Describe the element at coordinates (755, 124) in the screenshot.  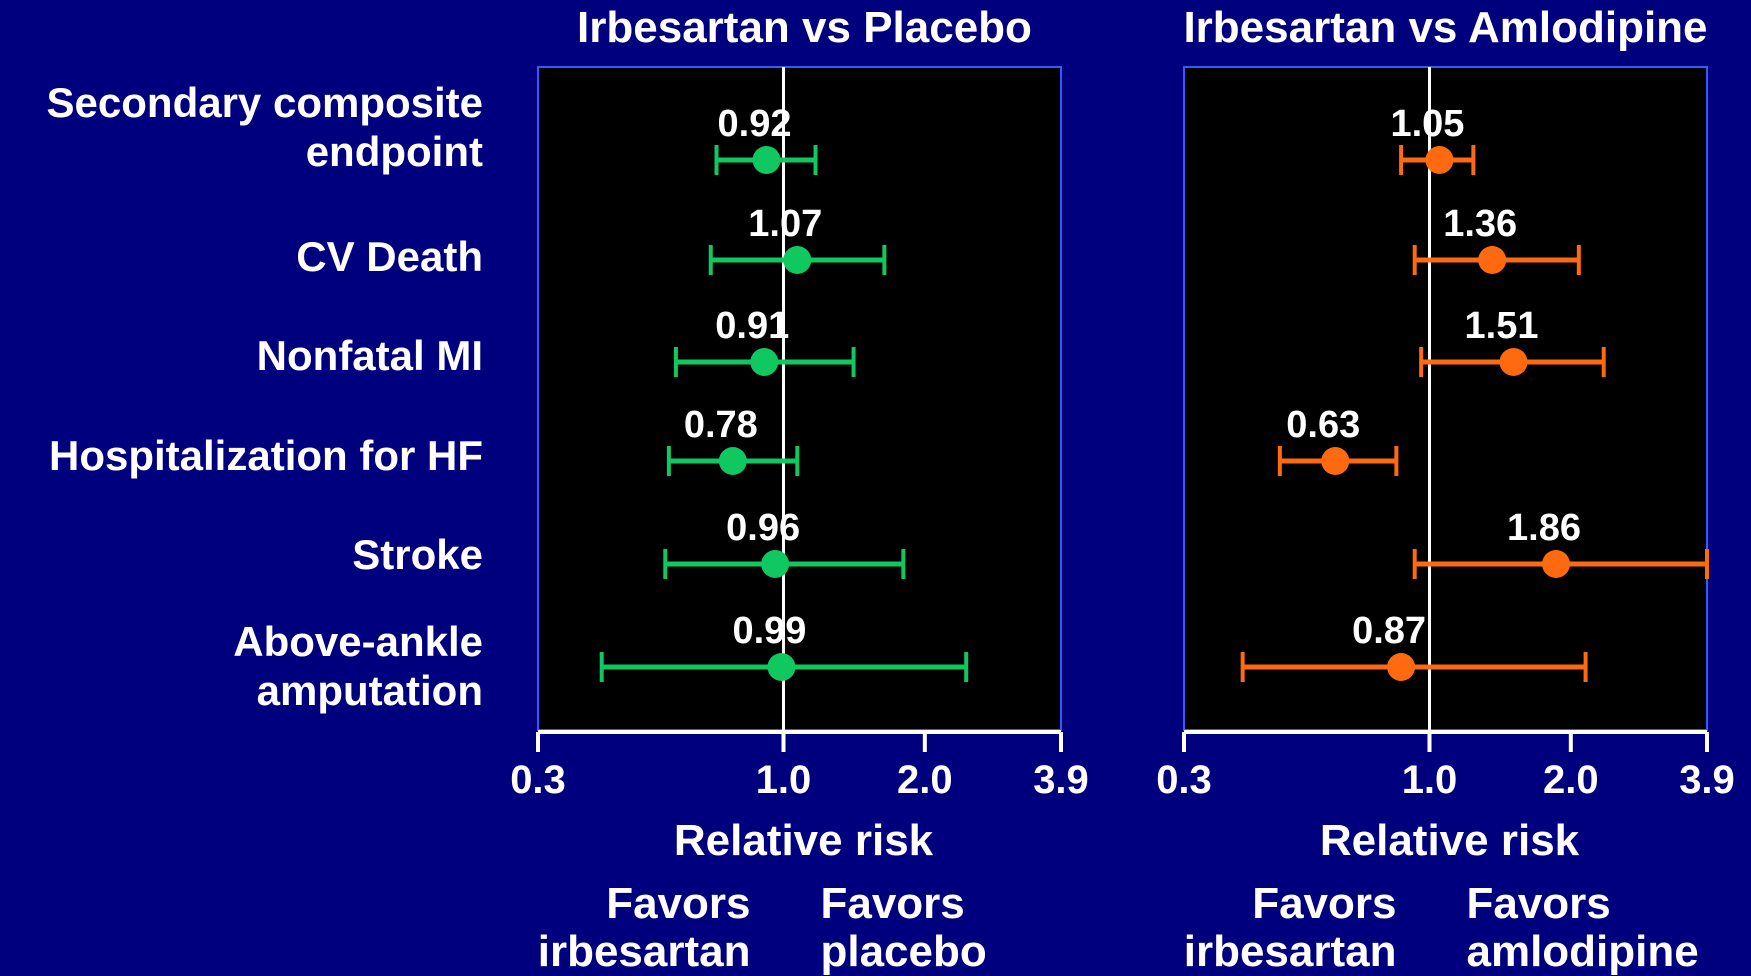
I see `point-value-label: 0.92` at that location.